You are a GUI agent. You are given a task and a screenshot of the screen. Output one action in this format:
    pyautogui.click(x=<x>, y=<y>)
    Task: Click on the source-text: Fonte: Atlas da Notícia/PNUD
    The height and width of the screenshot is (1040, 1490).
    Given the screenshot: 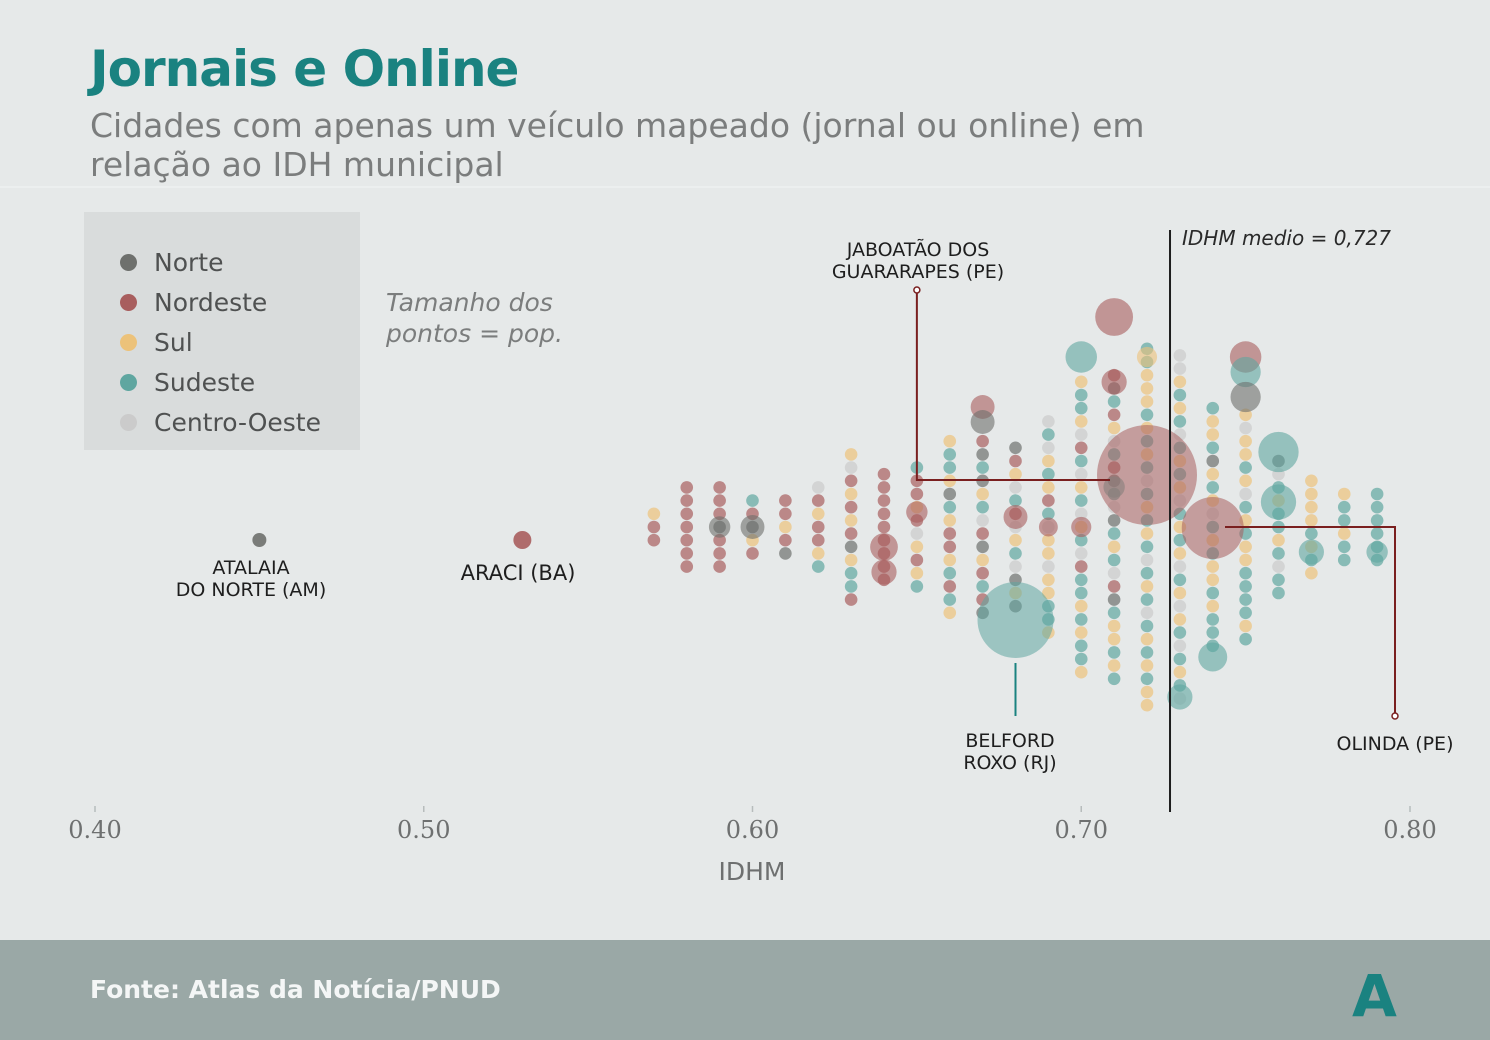 What is the action you would take?
    pyautogui.click(x=295, y=989)
    